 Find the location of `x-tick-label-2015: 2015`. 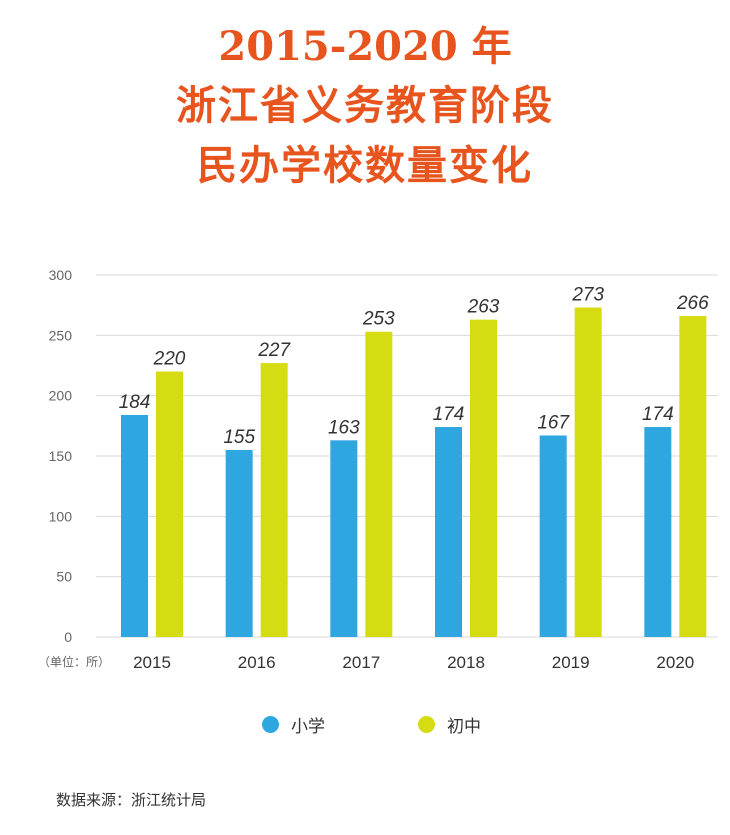

x-tick-label-2015: 2015 is located at coordinates (152, 662).